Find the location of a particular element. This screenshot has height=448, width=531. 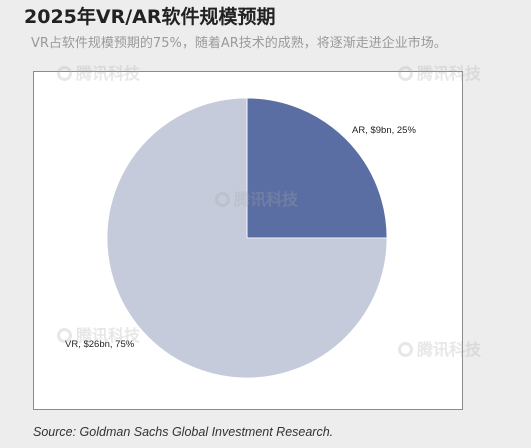

chart-subtitle: VR占软件规模预期的75%，随着AR技术的成熟，将逐渐走进企业市场。 is located at coordinates (239, 43).